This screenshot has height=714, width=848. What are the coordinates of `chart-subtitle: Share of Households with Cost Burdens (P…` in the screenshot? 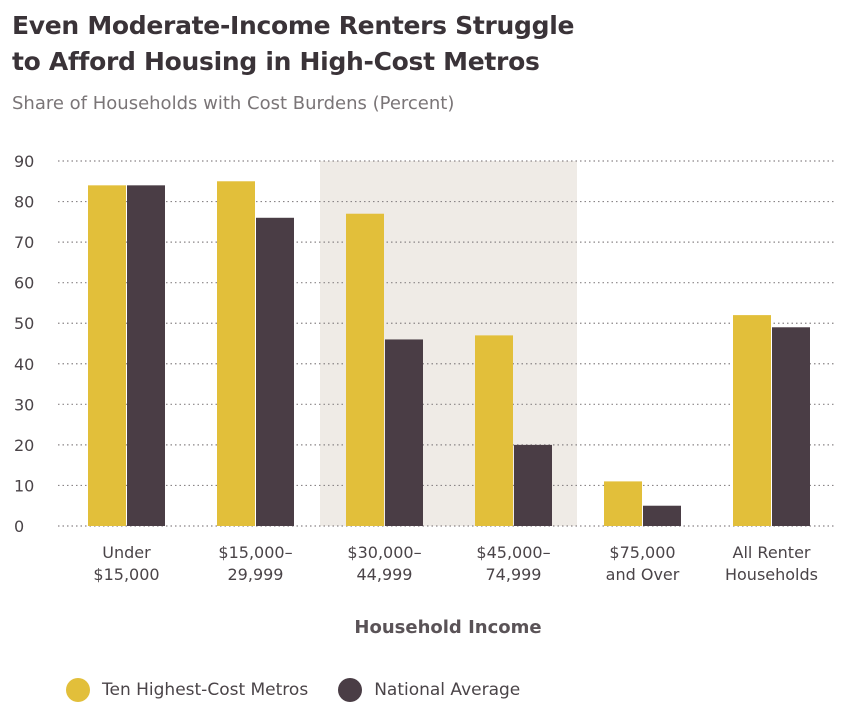 It's located at (233, 103).